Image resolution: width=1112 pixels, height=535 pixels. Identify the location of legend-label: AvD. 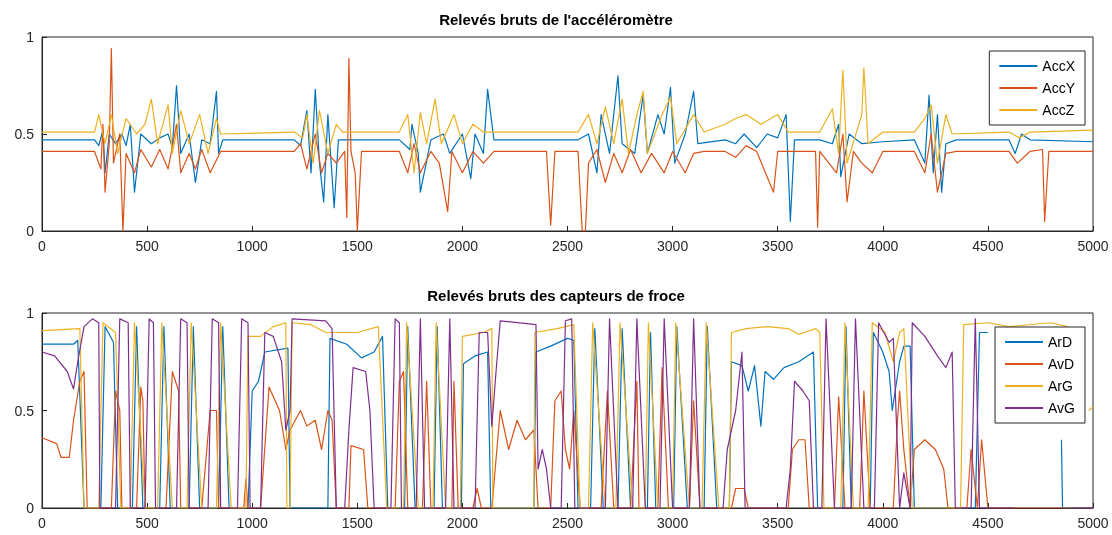
(1061, 364).